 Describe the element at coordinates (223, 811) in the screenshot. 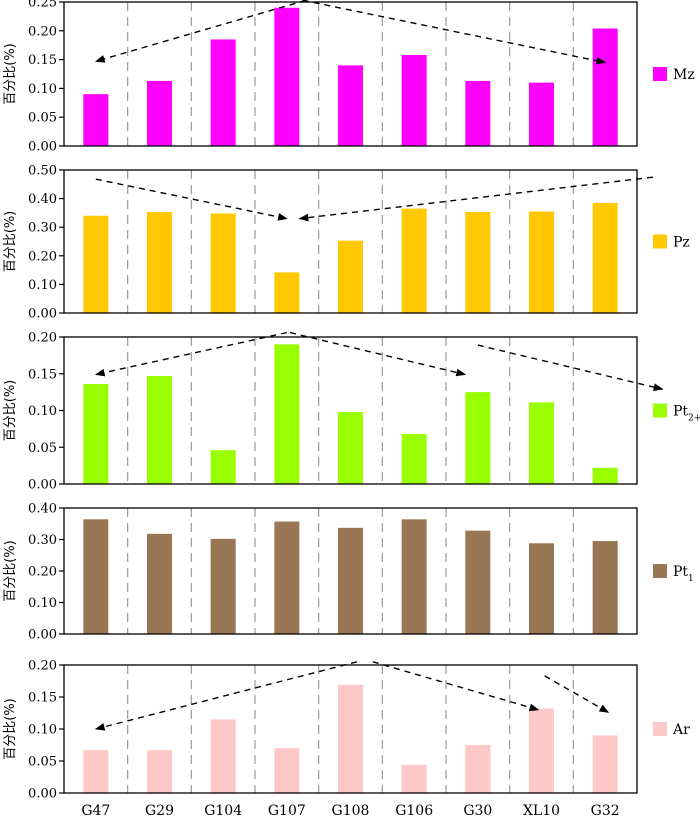

I see `x-tick-label-g104: G104` at that location.